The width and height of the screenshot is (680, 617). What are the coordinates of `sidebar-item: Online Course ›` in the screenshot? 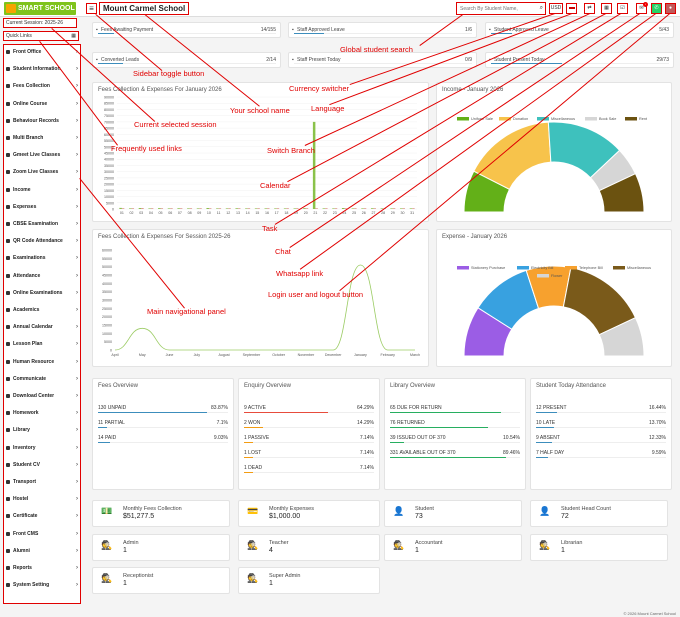 It's located at (42, 107).